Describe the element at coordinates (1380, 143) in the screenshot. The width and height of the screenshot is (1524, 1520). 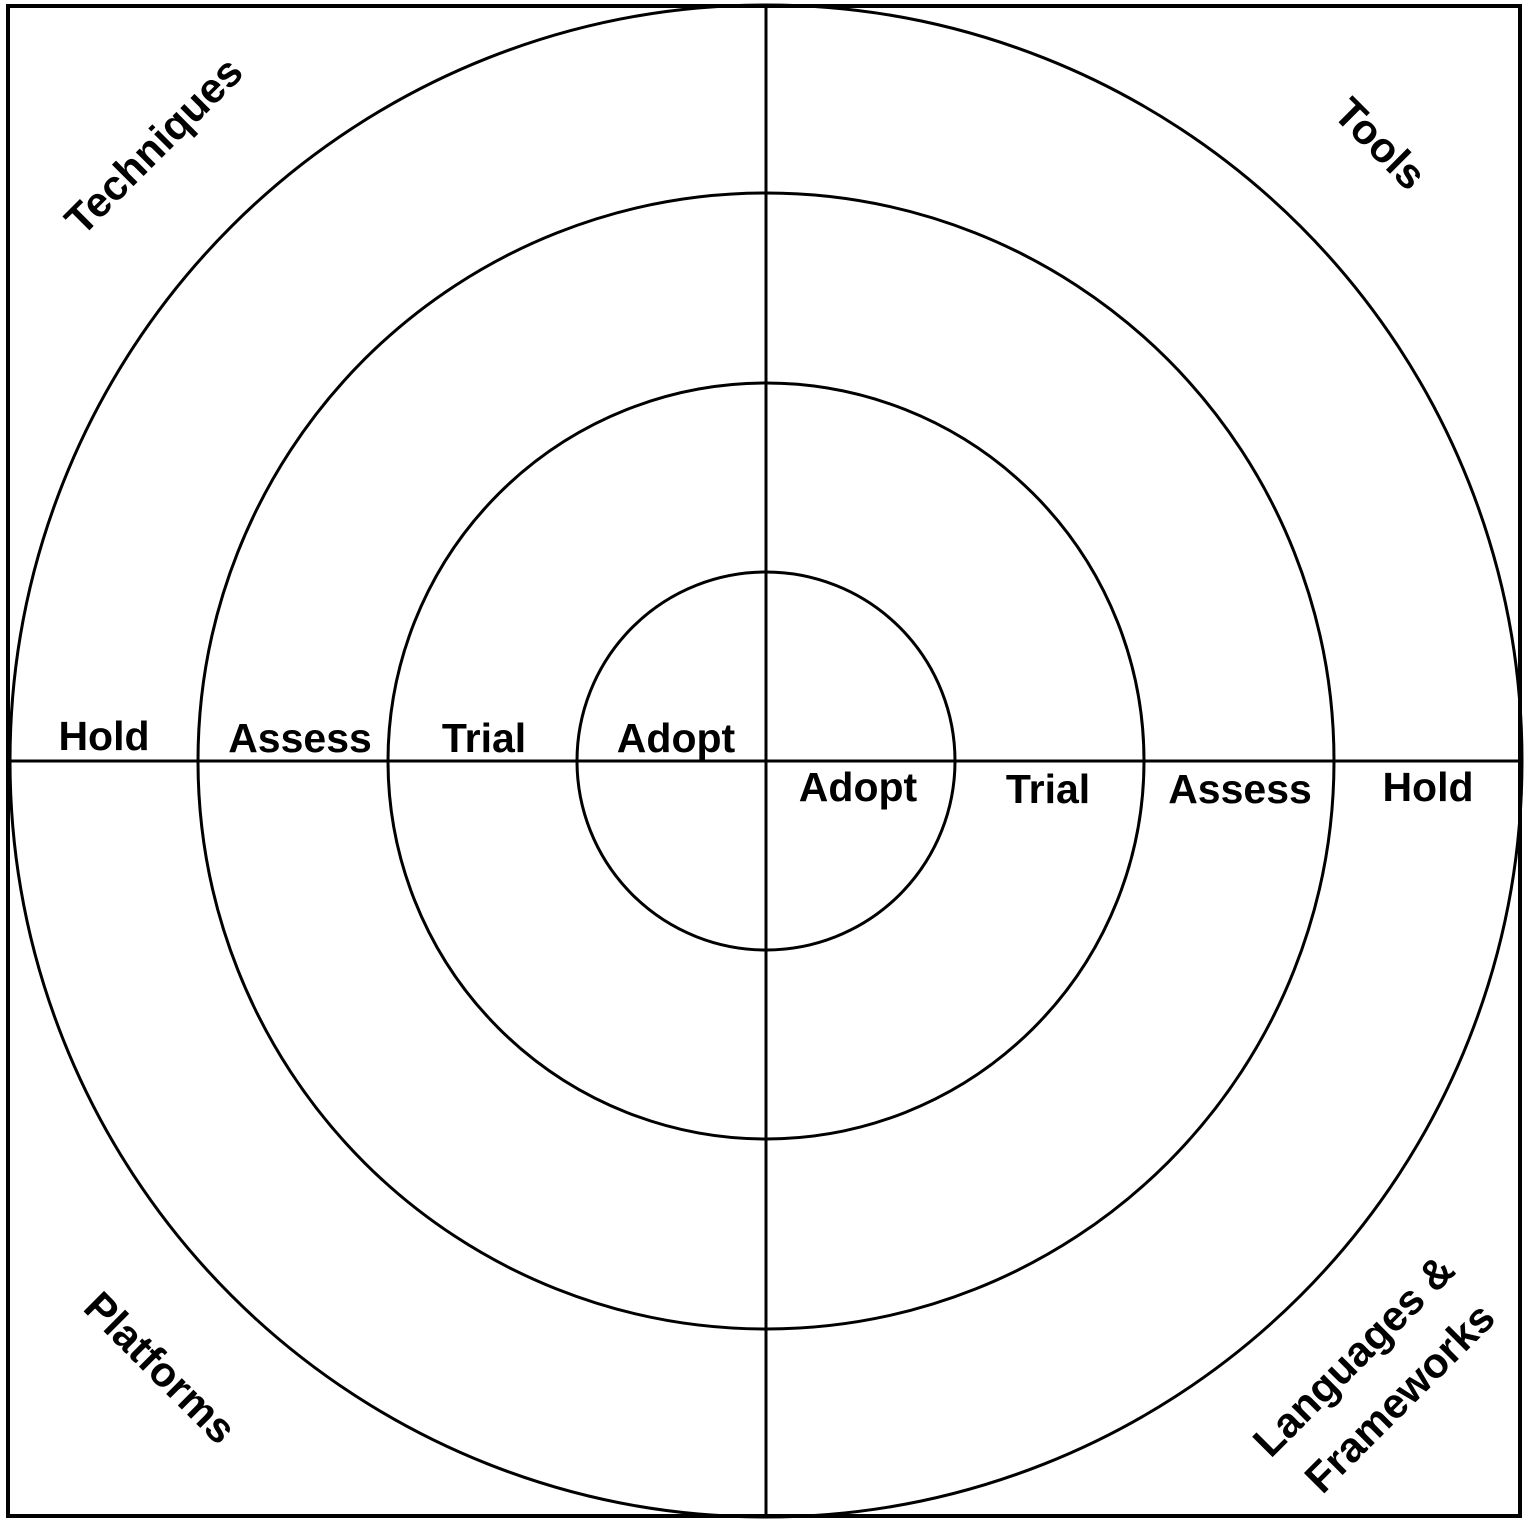
I see `quadrant-label-tools: Tools` at that location.